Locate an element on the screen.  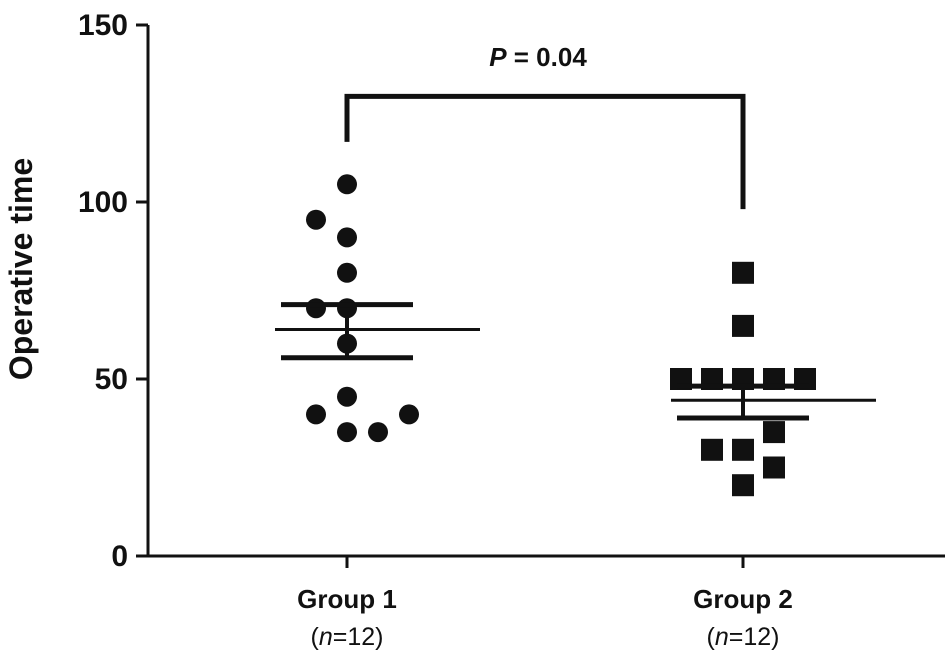
x-categories: Group 1 (n=12) Group 2 (n=12) is located at coordinates (545, 603).